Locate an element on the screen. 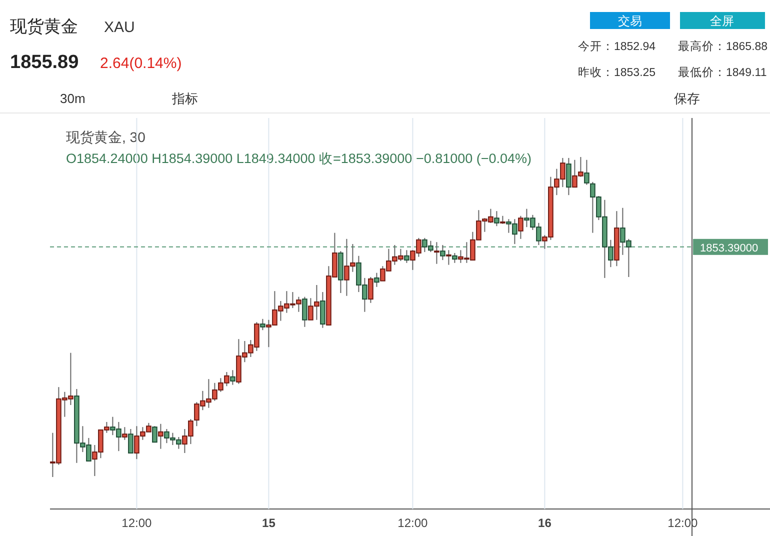 This screenshot has height=536, width=770. chart-title: 现货黄金 is located at coordinates (44, 26).